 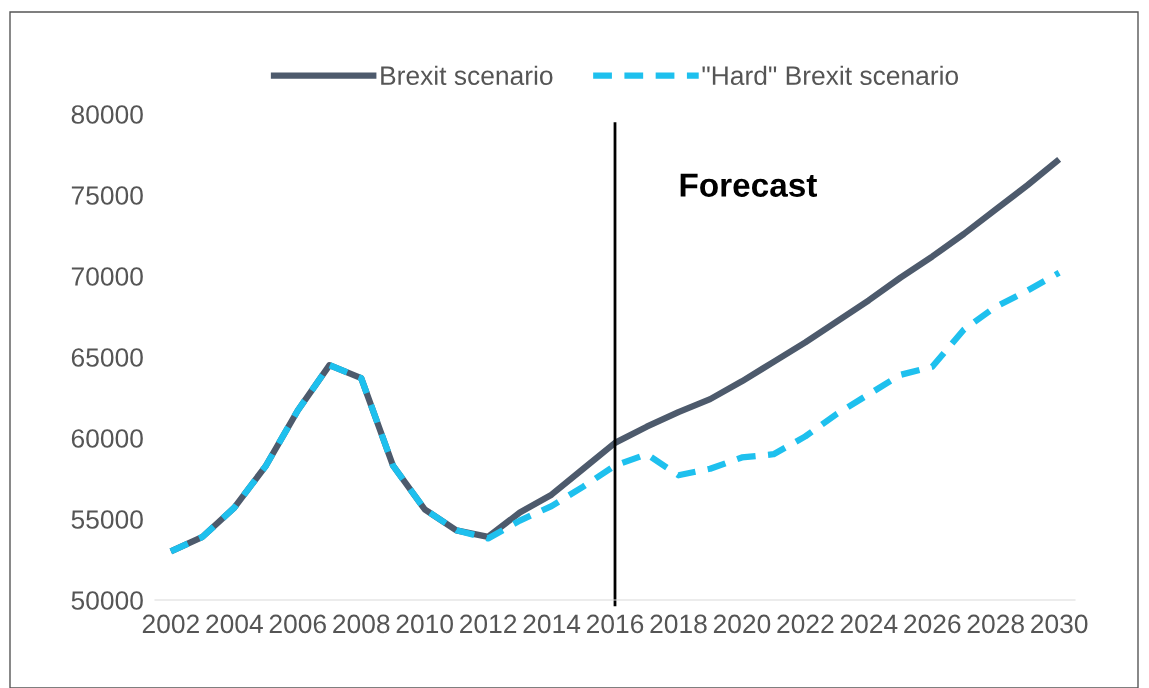 I want to click on x-tick-label: 2016, so click(x=615, y=624).